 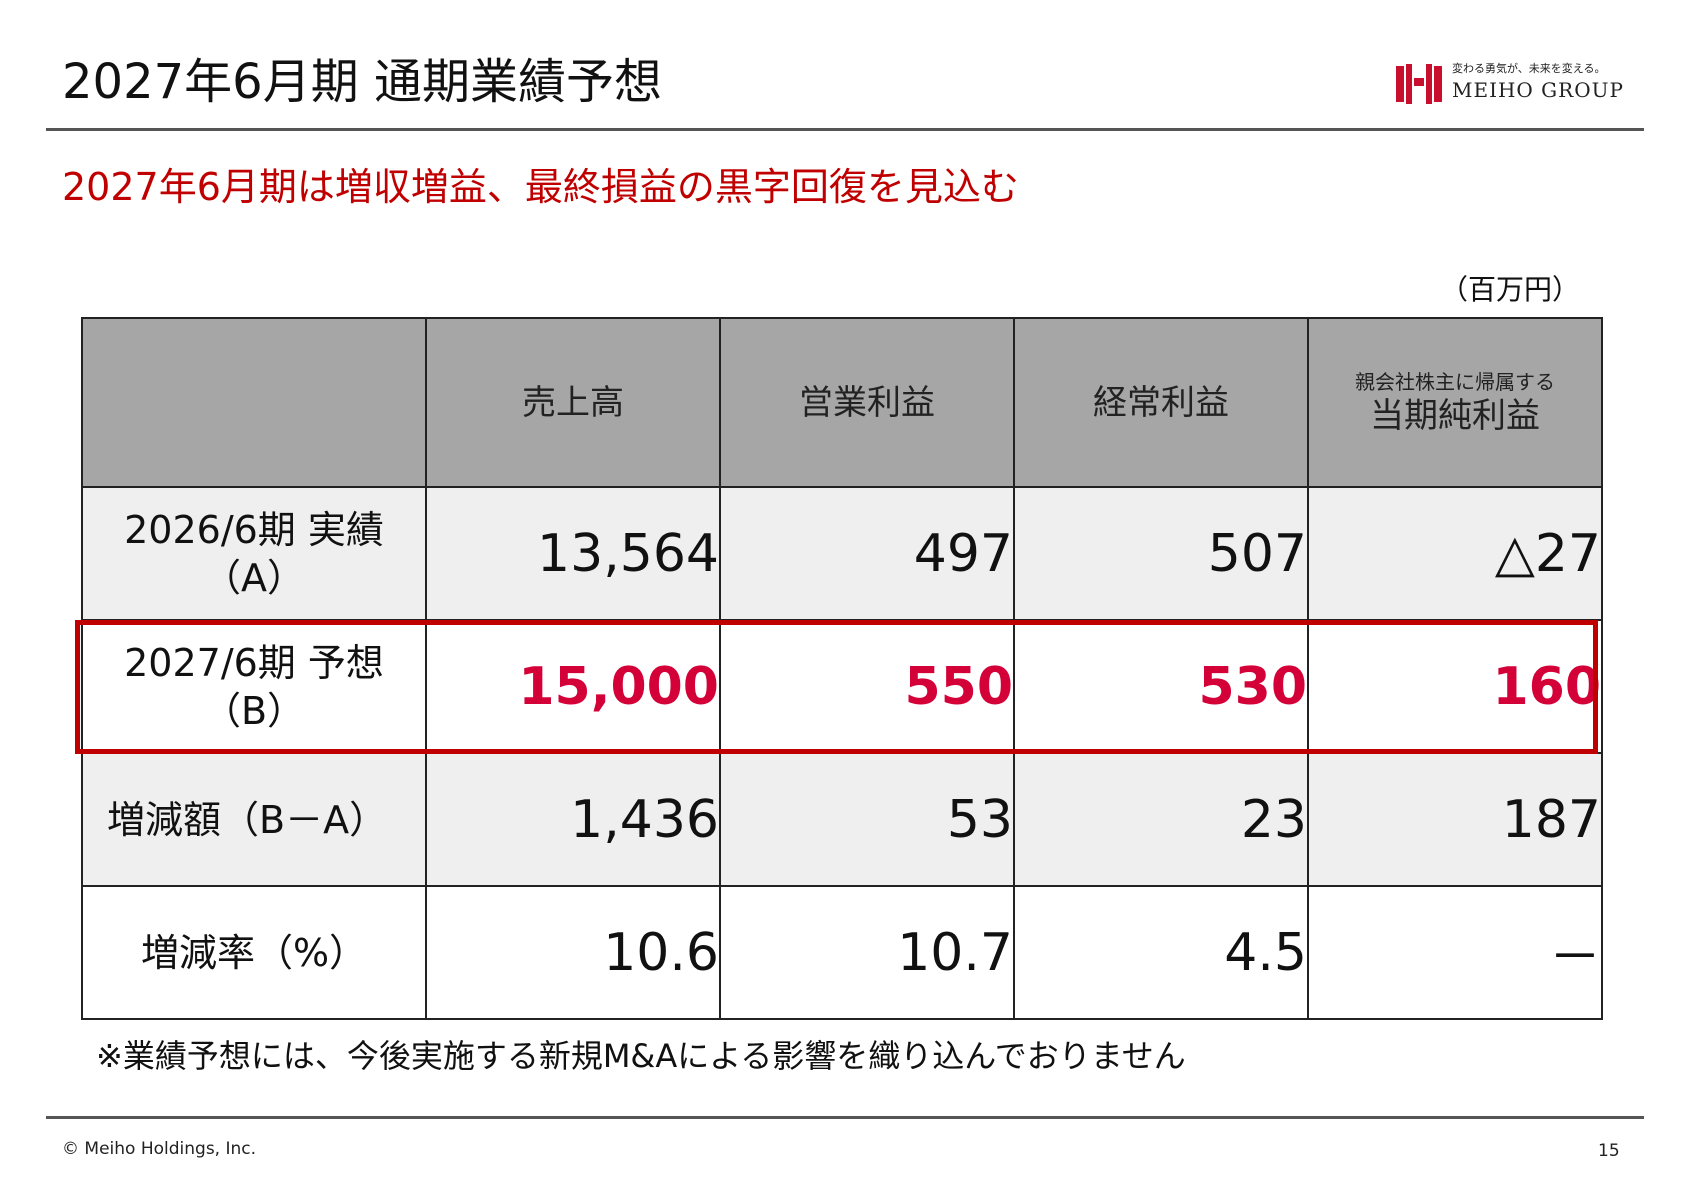 I want to click on unit-label: （百万円）, so click(x=1510, y=289).